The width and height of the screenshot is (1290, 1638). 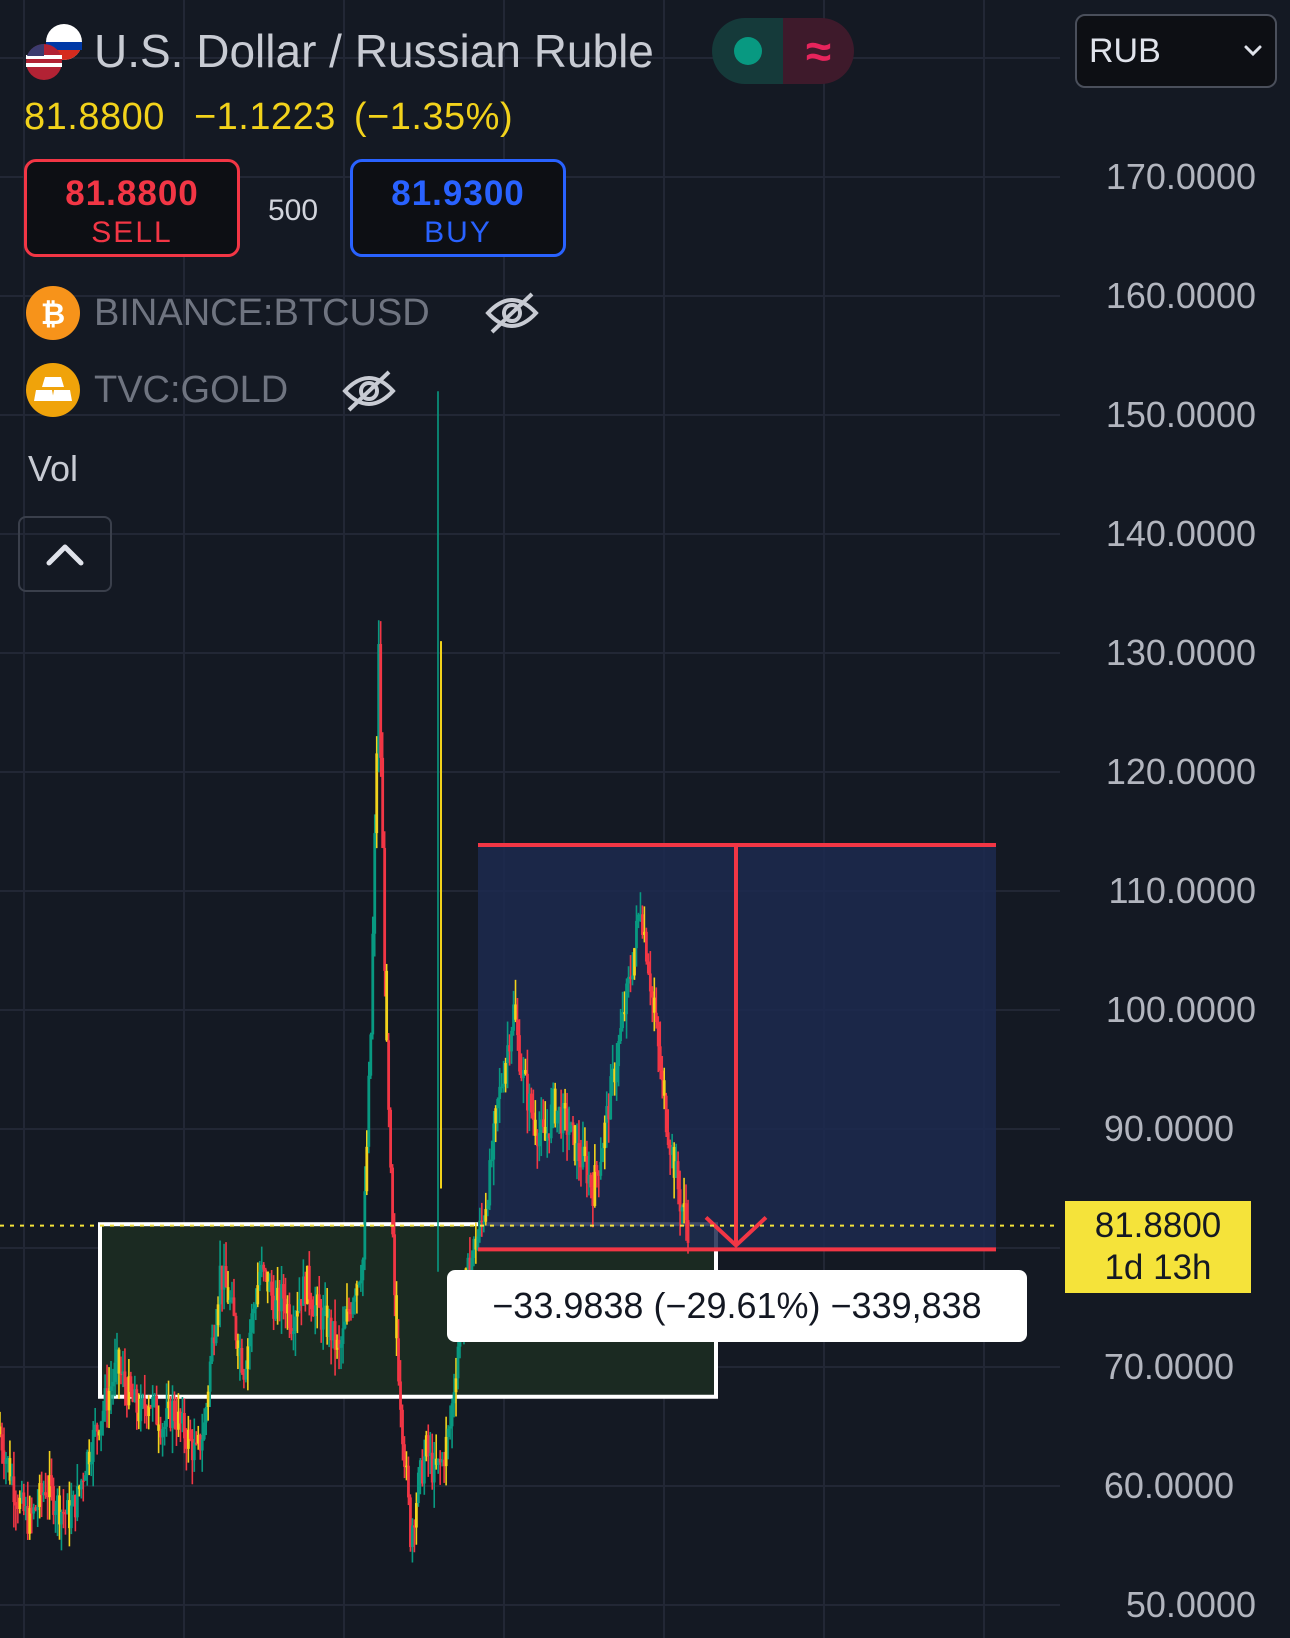 What do you see at coordinates (1180, 771) in the screenshot?
I see `axis-tick-label: 120.0000` at bounding box center [1180, 771].